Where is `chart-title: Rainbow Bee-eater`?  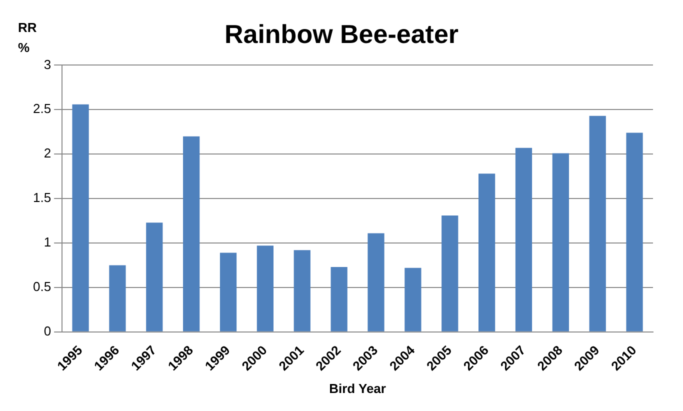 chart-title: Rainbow Bee-eater is located at coordinates (341, 33).